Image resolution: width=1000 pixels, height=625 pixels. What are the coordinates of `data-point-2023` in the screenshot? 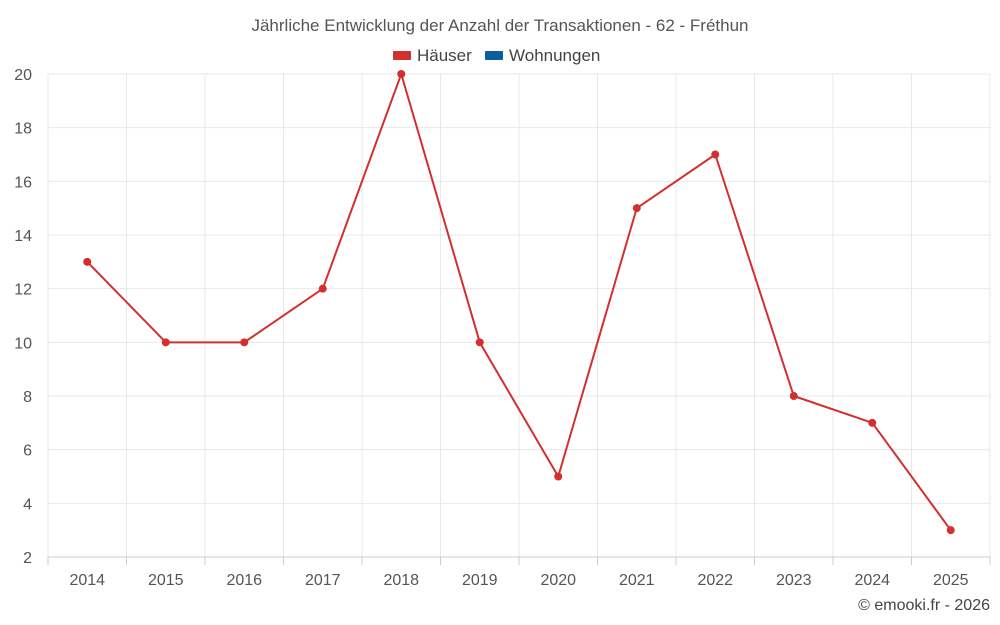 It's located at (793, 396).